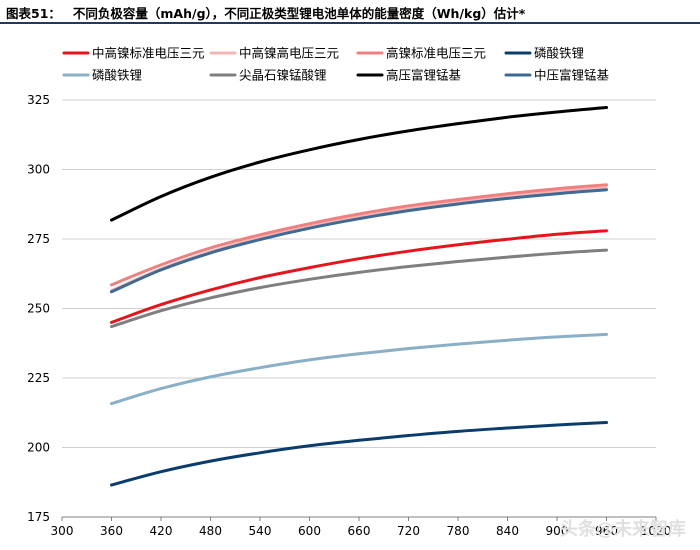 This screenshot has height=550, width=700. What do you see at coordinates (148, 53) in the screenshot?
I see `legend-label-1: 中高镍标准电压三元` at bounding box center [148, 53].